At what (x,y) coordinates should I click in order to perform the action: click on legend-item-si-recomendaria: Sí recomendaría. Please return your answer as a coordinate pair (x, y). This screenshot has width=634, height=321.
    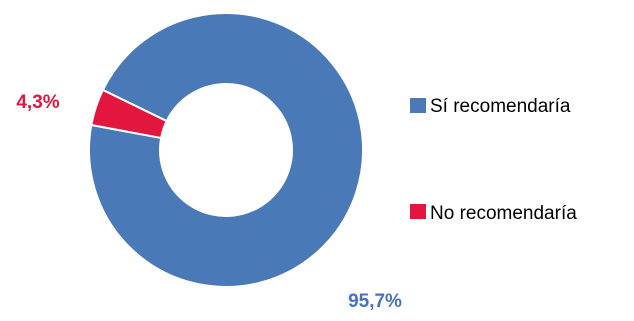
    Looking at the image, I should click on (490, 106).